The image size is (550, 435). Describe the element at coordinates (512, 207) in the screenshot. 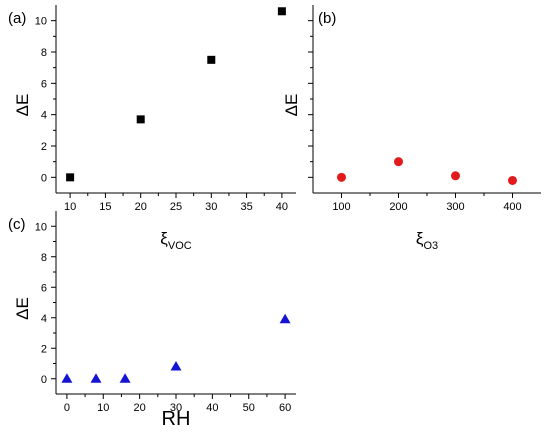

I see `x-tick-label: 400` at that location.